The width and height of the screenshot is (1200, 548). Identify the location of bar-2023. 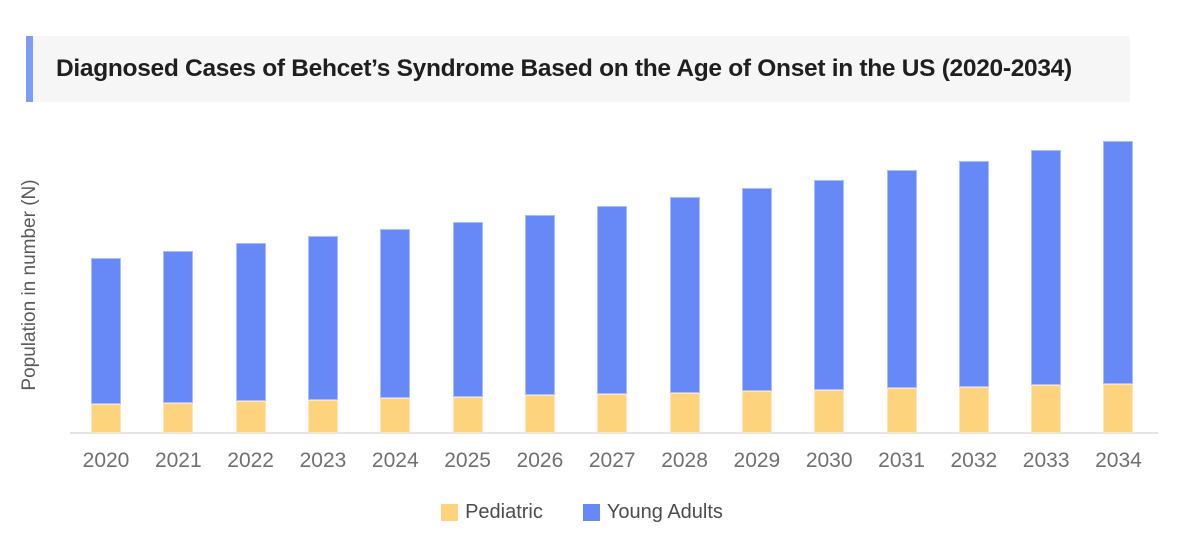
(322, 334).